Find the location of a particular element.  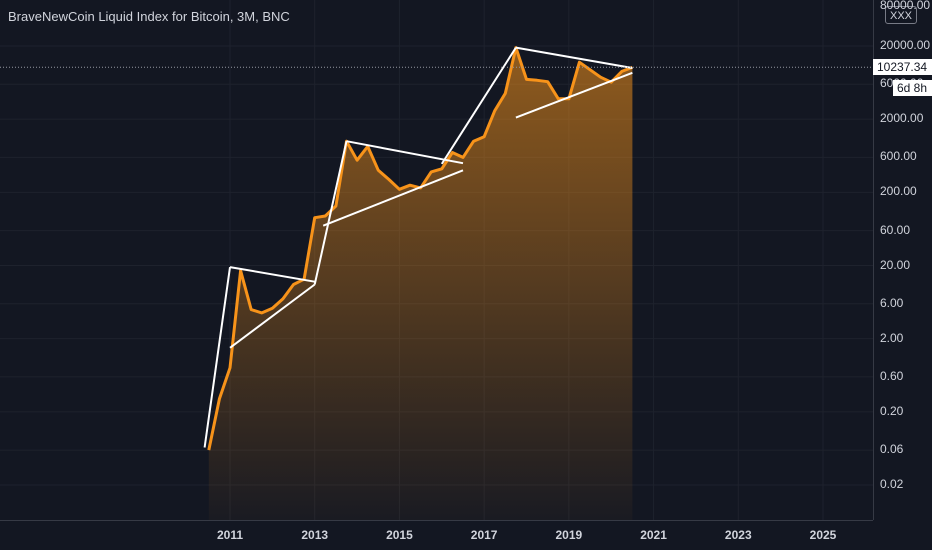

price-axis-top-label: 80000.00 is located at coordinates (905, 6).